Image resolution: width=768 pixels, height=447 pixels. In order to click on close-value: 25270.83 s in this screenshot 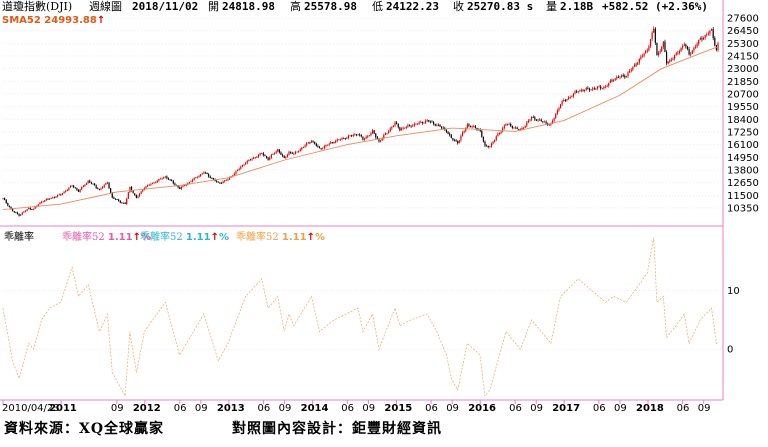, I will do `click(500, 6)`.